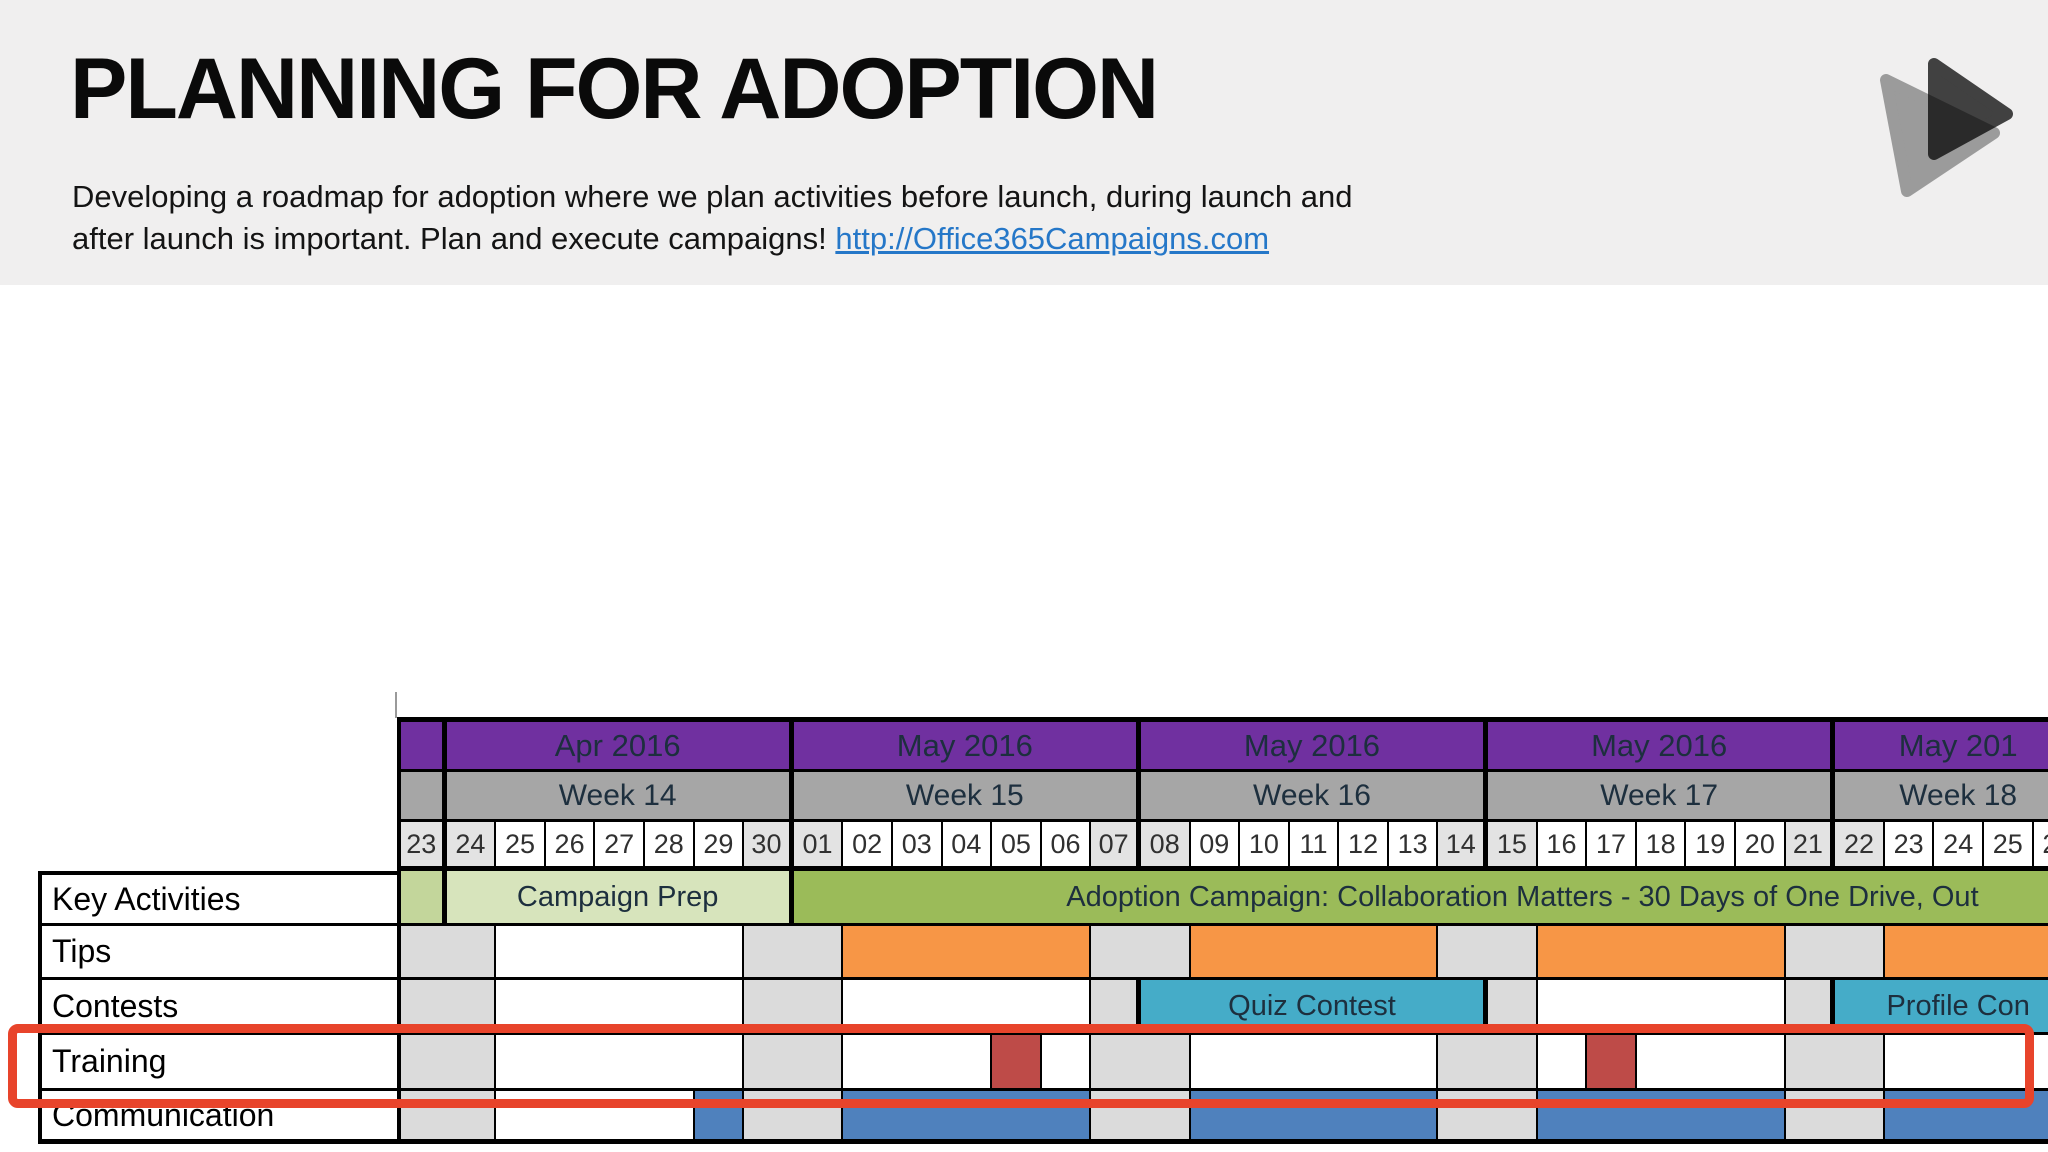 This screenshot has height=1152, width=2048. Describe the element at coordinates (1810, 846) in the screenshot. I see `day-header-cell: 21` at that location.